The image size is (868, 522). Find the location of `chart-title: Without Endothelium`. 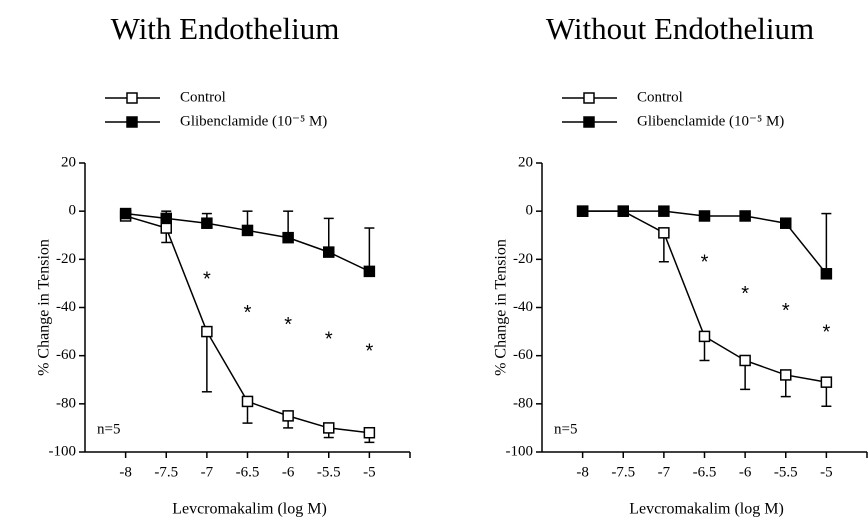

chart-title: Without Endothelium is located at coordinates (680, 28).